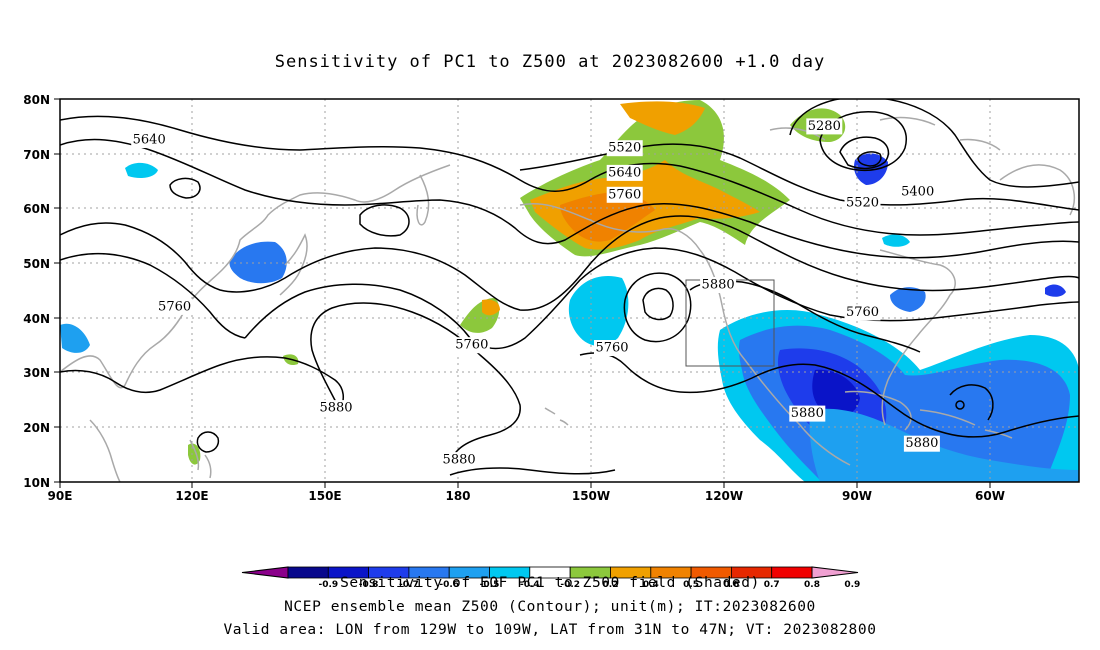  Describe the element at coordinates (829, 395) in the screenshot. I see `contour-5880-east-south` at that location.